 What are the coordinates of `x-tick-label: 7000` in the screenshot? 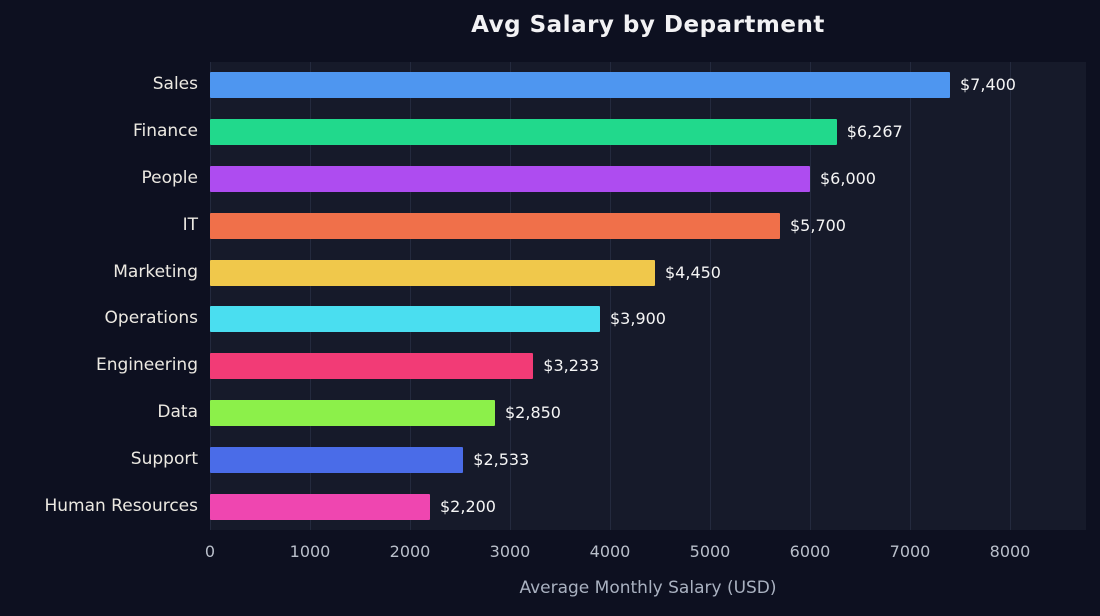 It's located at (910, 551).